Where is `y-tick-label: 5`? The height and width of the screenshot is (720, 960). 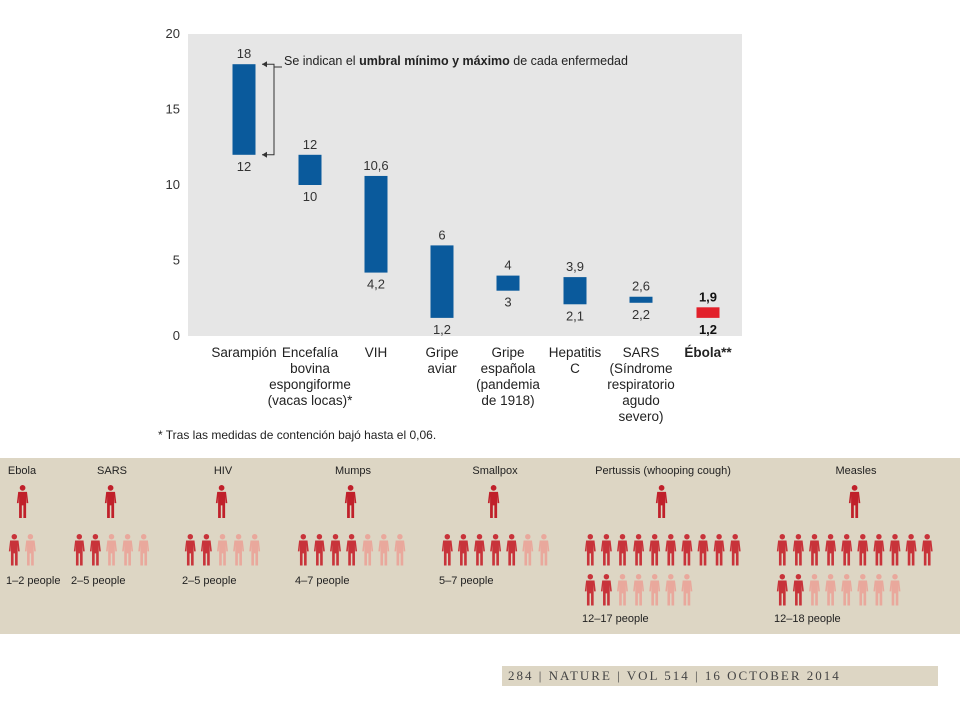 y-tick-label: 5 is located at coordinates (176, 260).